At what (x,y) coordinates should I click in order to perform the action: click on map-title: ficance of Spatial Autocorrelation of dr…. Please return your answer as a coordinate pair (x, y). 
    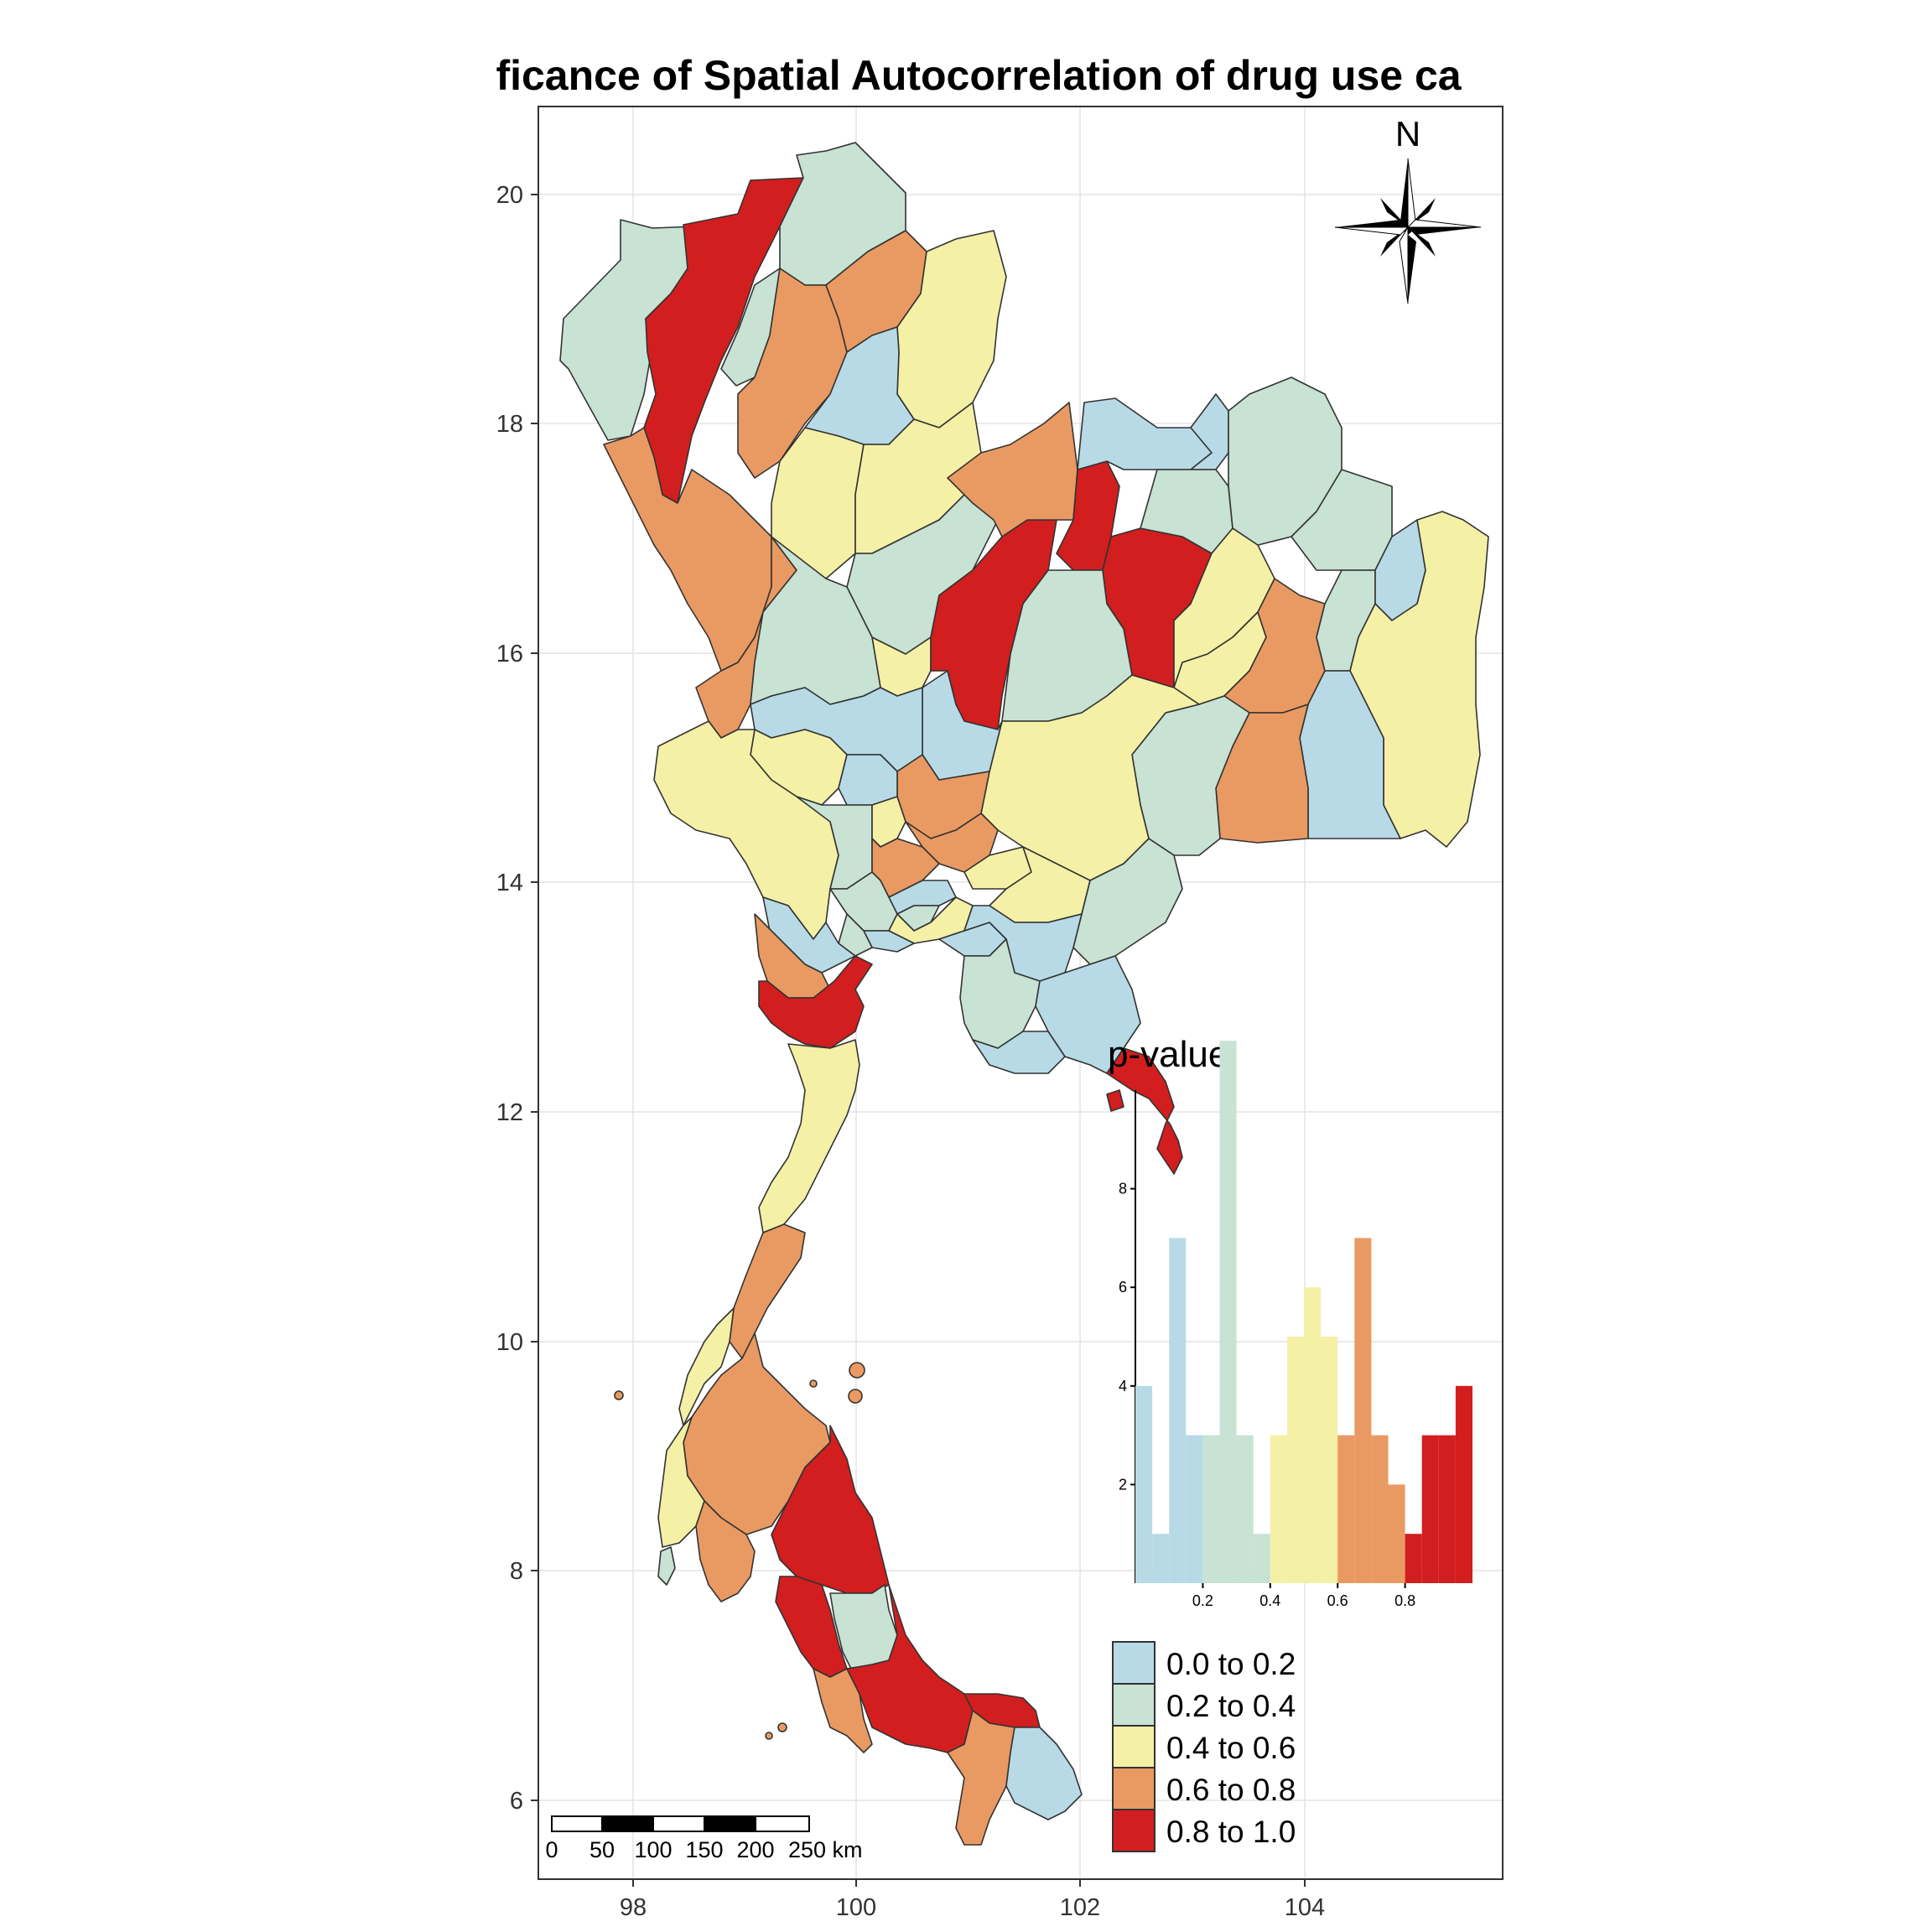
    Looking at the image, I should click on (979, 75).